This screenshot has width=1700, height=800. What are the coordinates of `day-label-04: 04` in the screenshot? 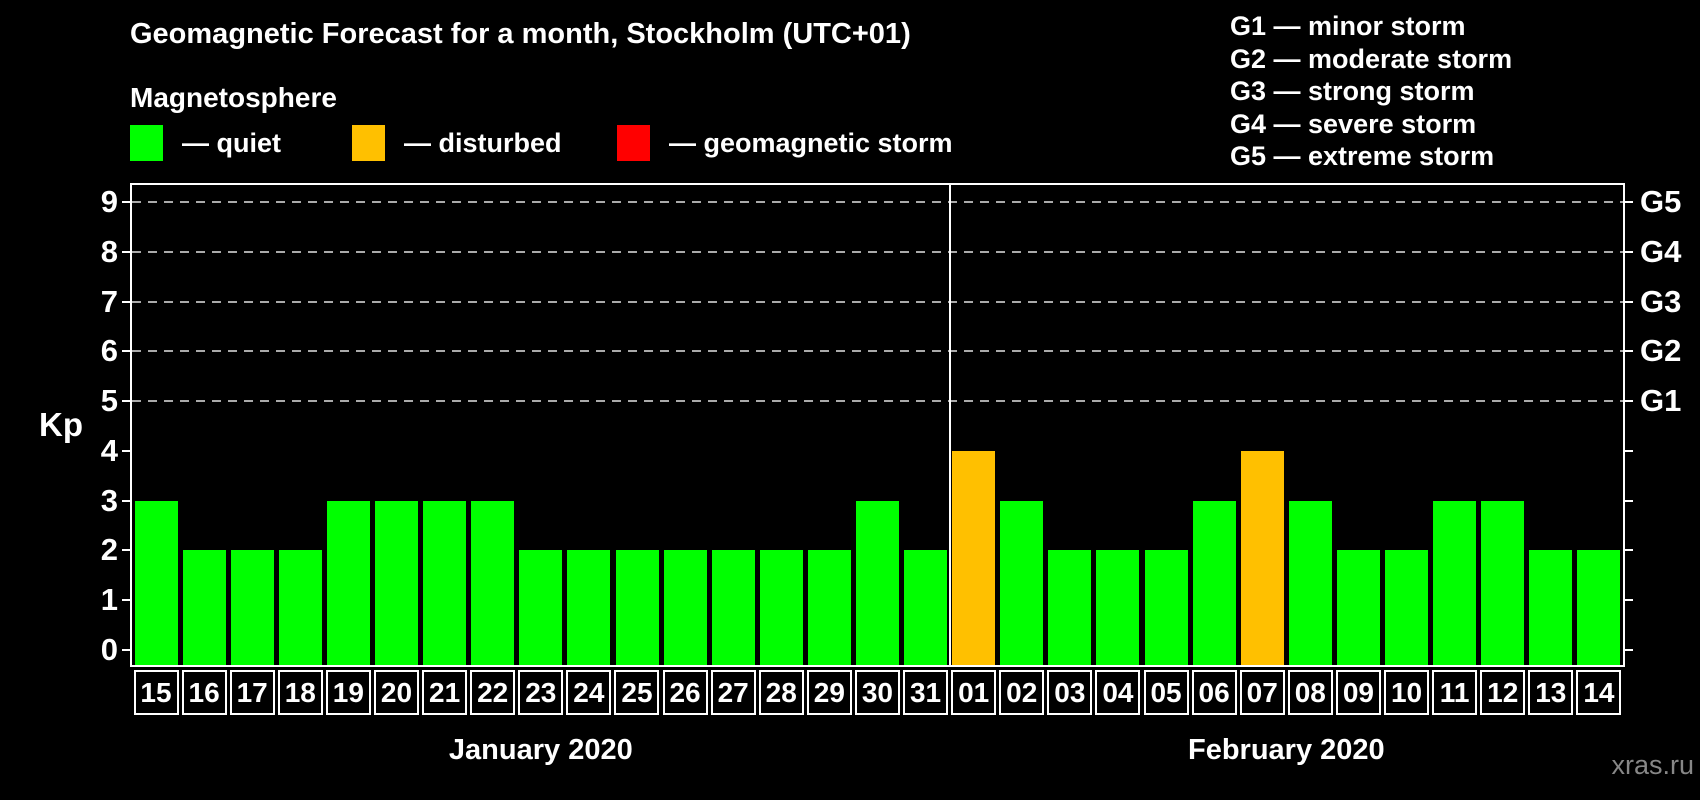 It's located at (1118, 692).